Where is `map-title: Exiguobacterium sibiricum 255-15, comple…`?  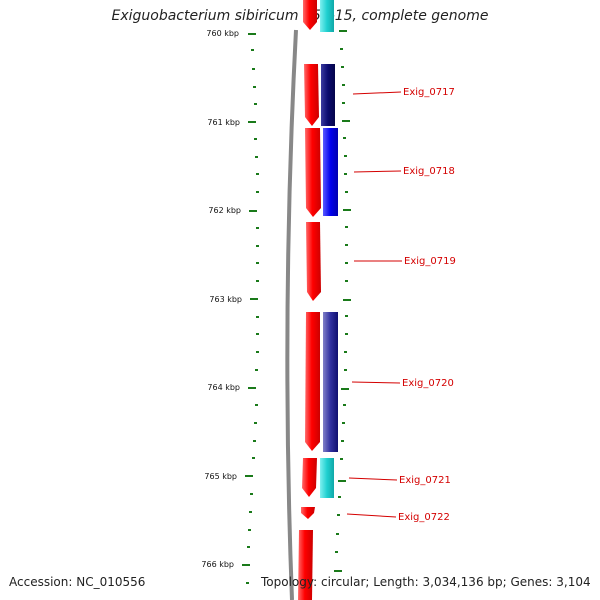 map-title: Exiguobacterium sibiricum 255-15, comple… is located at coordinates (300, 16).